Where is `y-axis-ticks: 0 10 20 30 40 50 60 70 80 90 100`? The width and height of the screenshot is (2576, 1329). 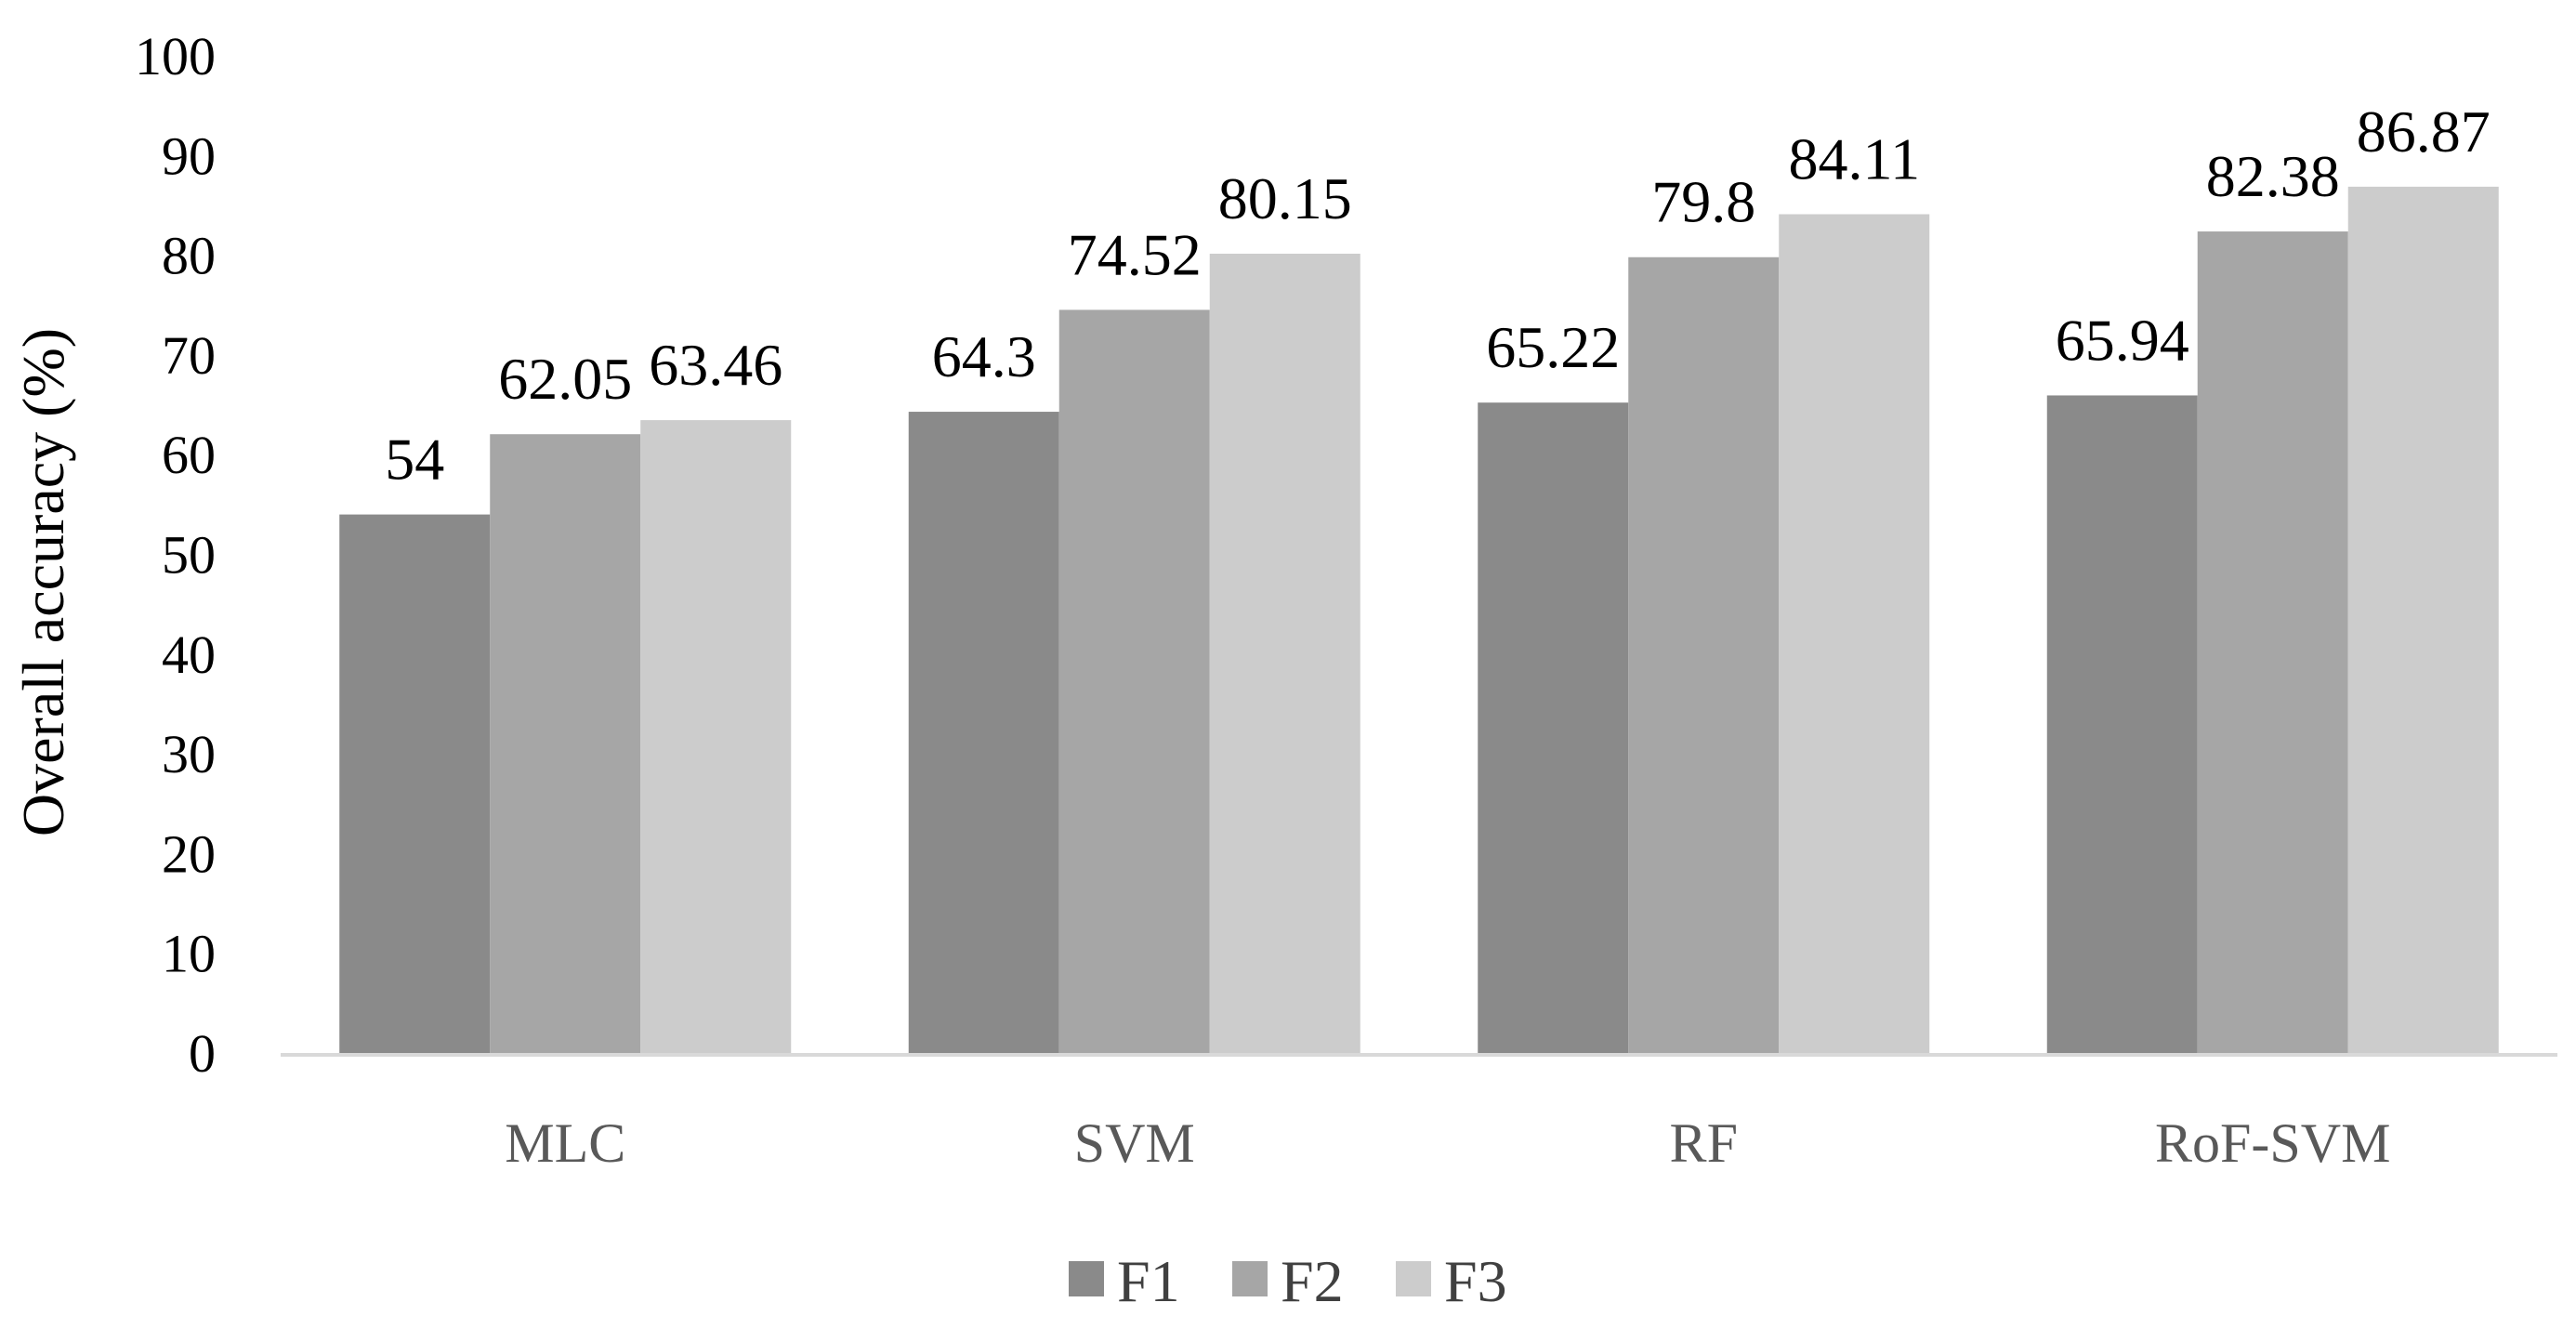
y-axis-ticks: 0 10 20 30 40 50 60 70 80 90 100 is located at coordinates (175, 555).